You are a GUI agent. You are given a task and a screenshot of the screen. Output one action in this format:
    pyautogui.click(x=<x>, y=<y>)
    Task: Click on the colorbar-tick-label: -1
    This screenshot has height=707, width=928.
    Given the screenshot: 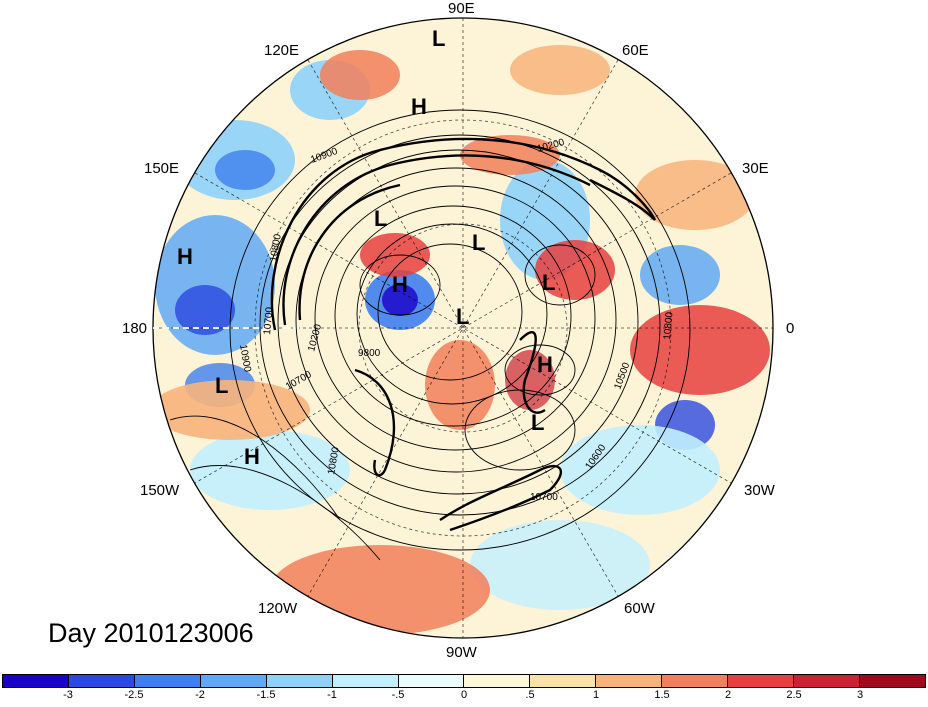 What is the action you would take?
    pyautogui.click(x=332, y=695)
    